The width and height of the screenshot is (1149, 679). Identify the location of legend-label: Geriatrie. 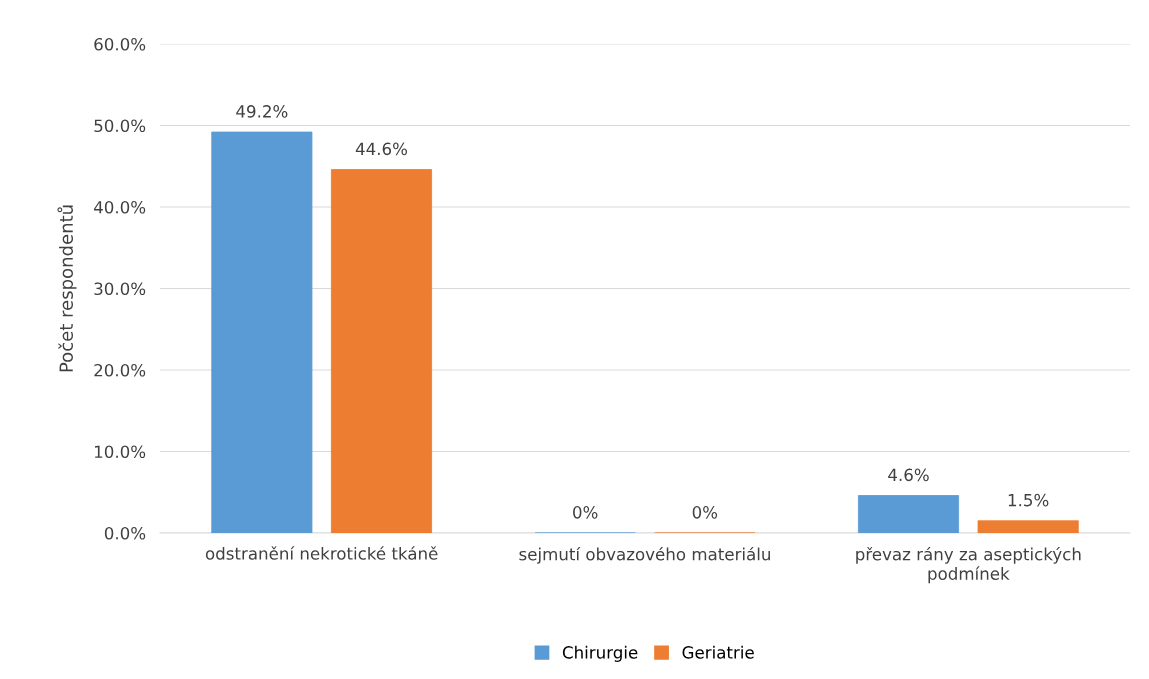
(718, 652).